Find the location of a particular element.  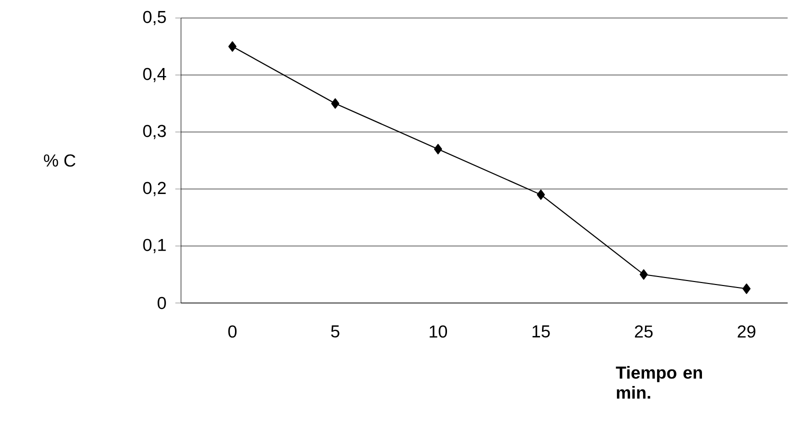

y-tick-label: 0,1 is located at coordinates (154, 246).